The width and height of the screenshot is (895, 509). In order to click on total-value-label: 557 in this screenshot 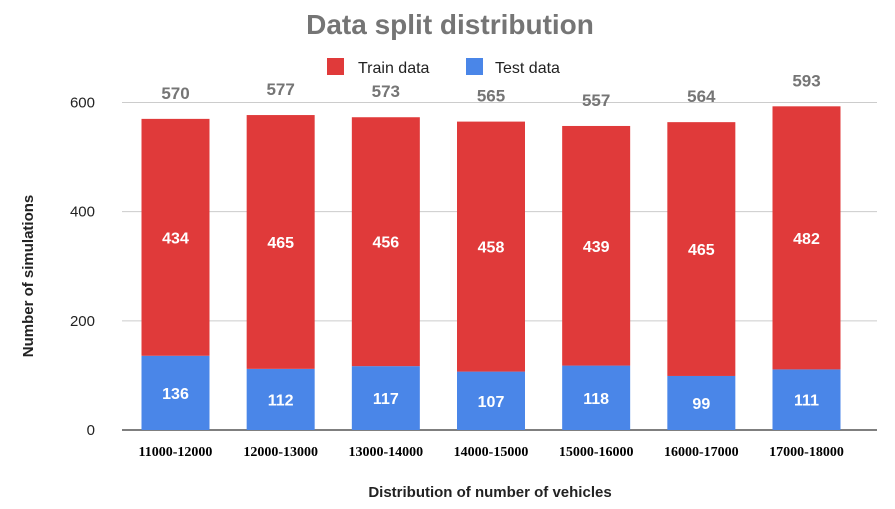, I will do `click(596, 100)`.